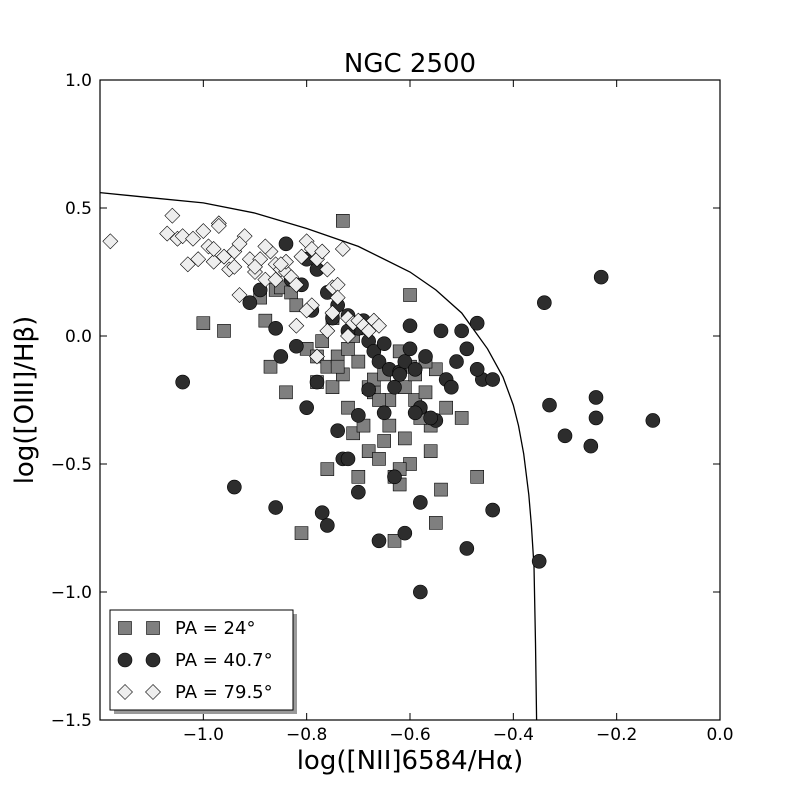 This screenshot has width=800, height=800. I want to click on legend-entries: PA = 24° PA = 40.7° PA = 79.5°, so click(195, 660).